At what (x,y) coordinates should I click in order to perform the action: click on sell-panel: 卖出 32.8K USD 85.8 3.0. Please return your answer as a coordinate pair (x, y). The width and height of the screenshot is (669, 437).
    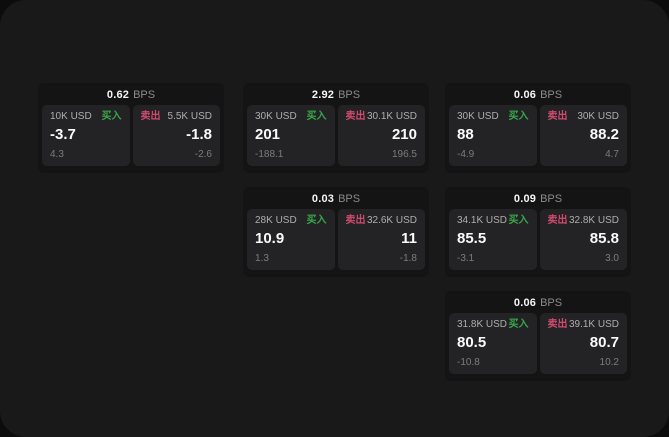
    Looking at the image, I should click on (583, 239).